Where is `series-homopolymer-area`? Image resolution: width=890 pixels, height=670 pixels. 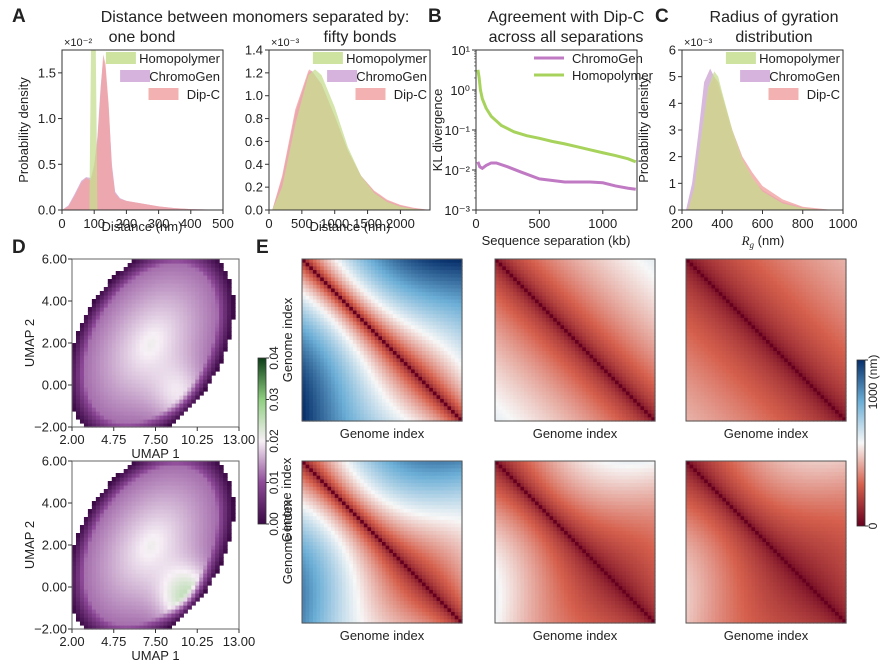
series-homopolymer-area is located at coordinates (351, 139).